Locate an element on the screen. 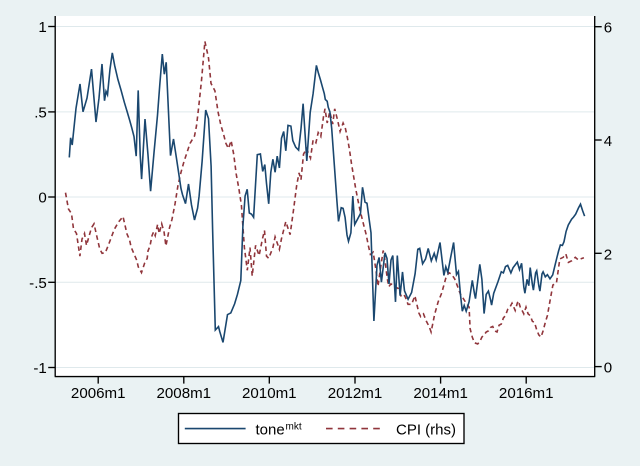 Image resolution: width=640 pixels, height=466 pixels. svg-text: 6 is located at coordinates (608, 28).